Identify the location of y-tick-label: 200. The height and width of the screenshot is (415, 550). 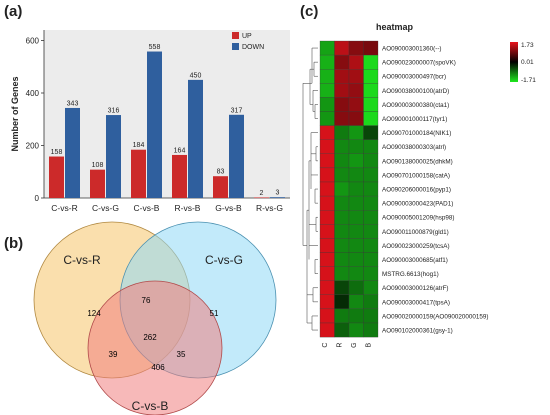
(33, 146).